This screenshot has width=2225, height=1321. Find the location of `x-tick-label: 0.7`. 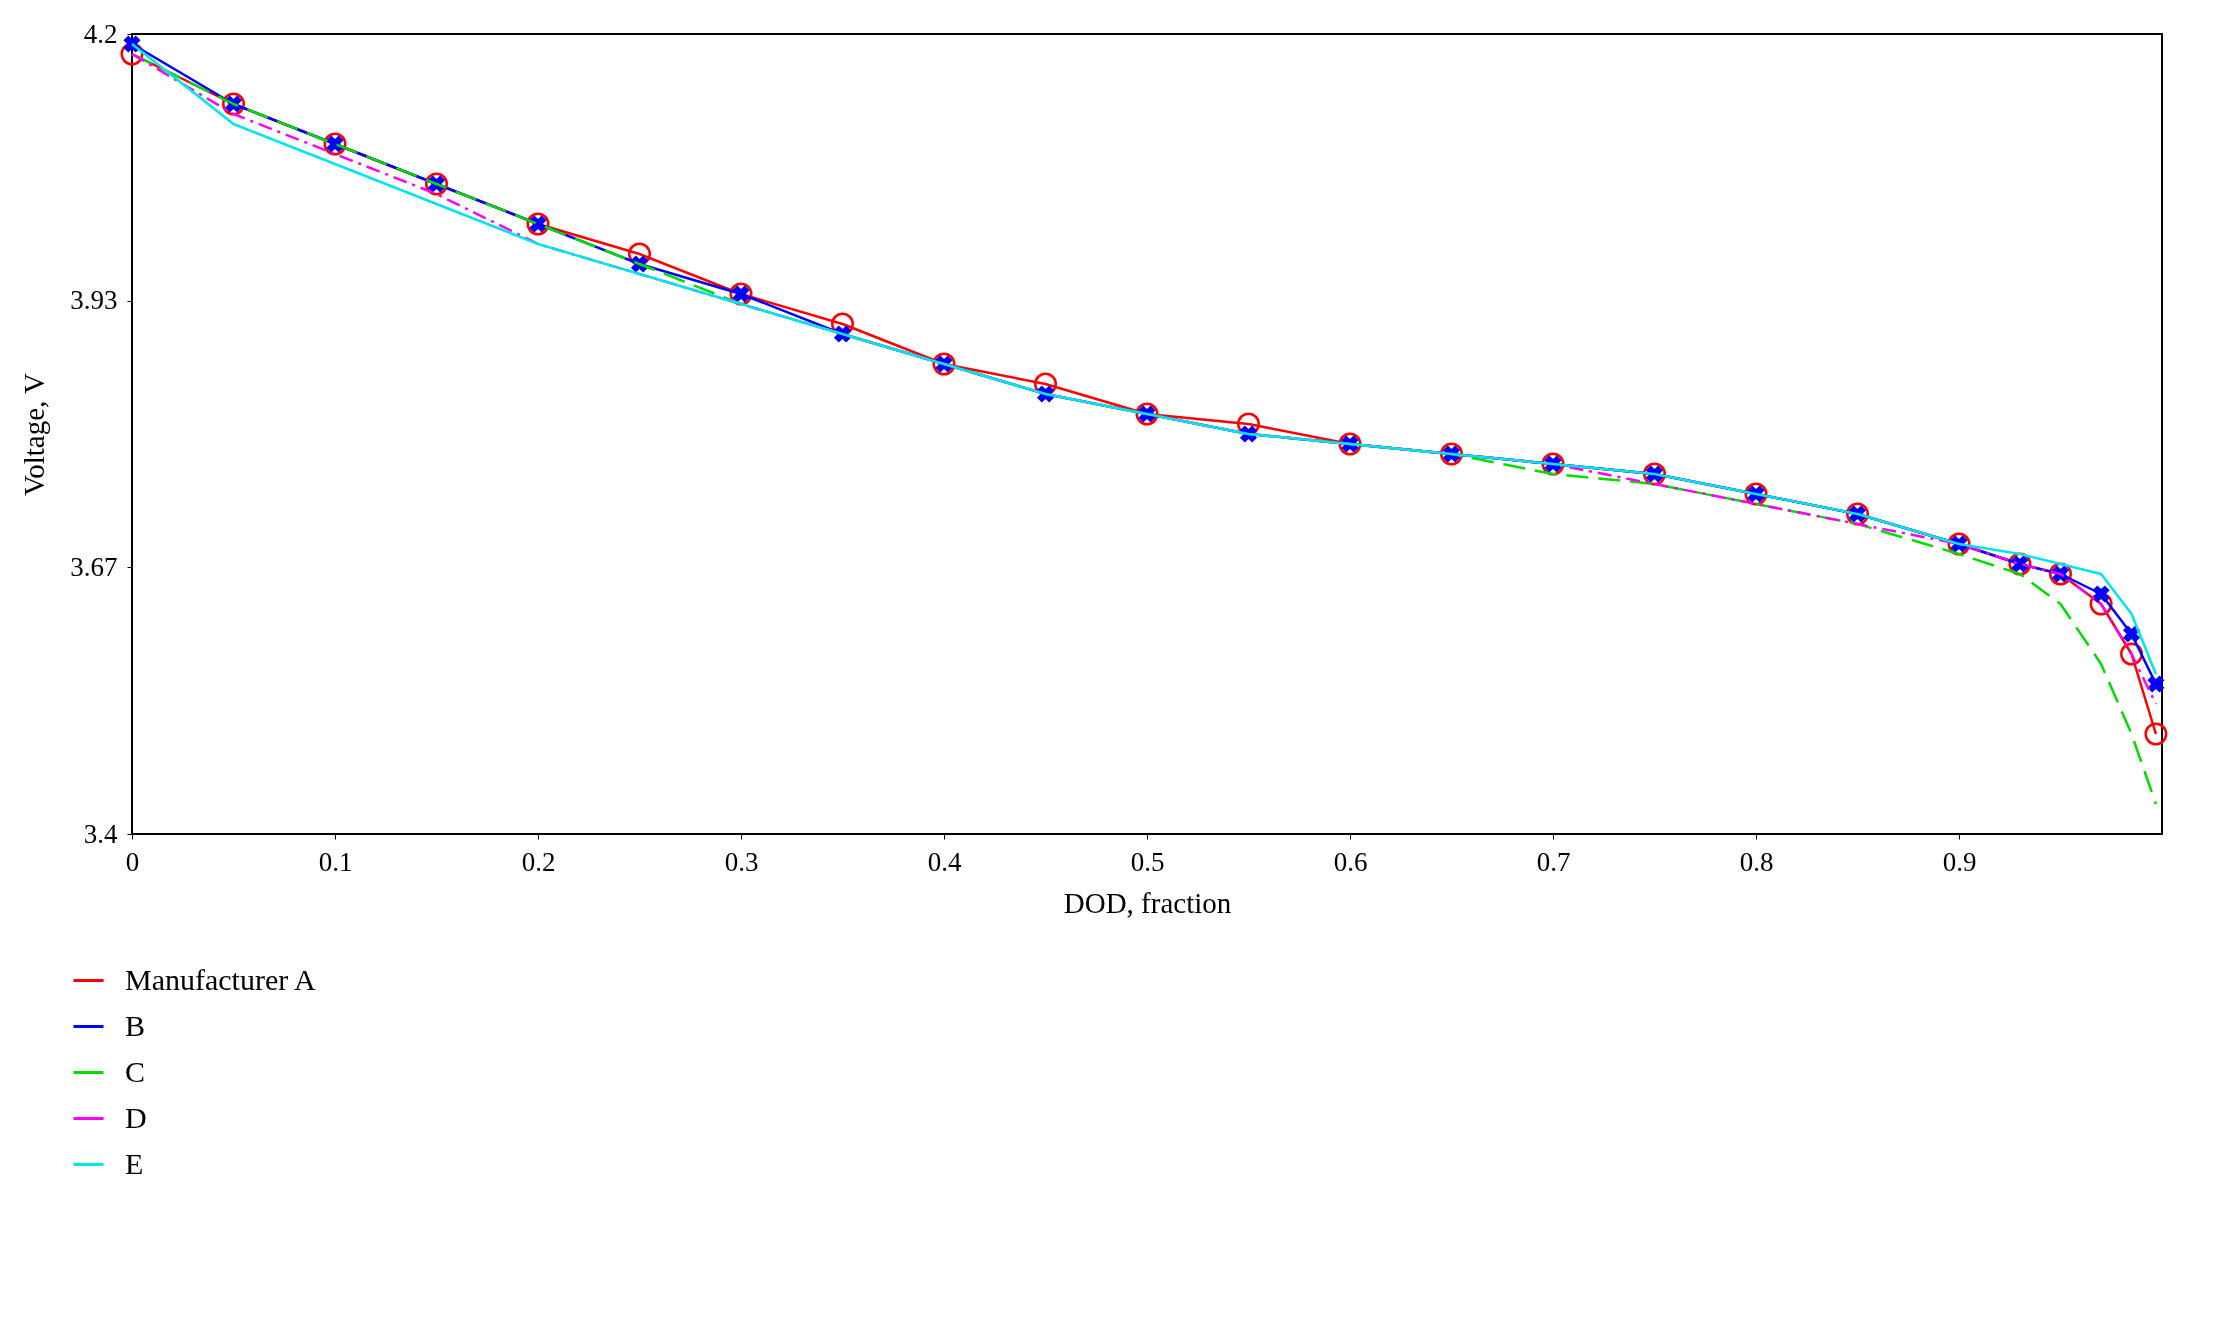

x-tick-label: 0.7 is located at coordinates (1553, 861).